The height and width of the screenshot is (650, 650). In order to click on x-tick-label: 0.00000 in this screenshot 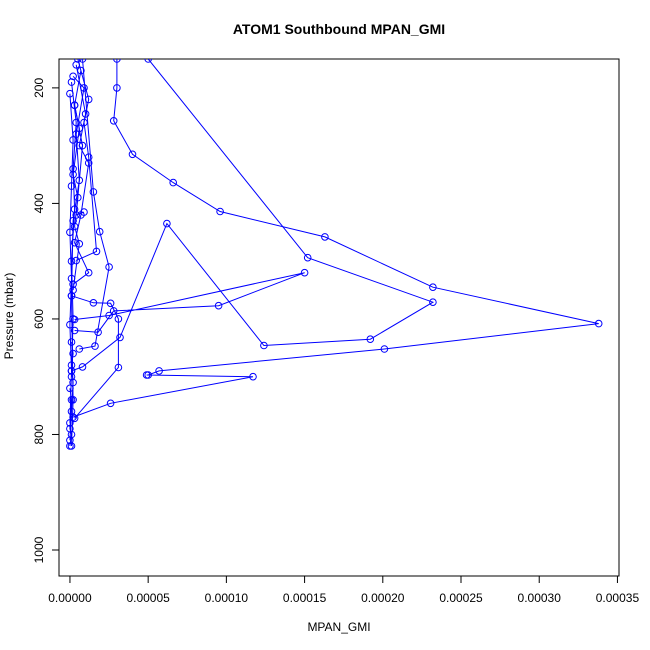, I will do `click(70, 598)`.